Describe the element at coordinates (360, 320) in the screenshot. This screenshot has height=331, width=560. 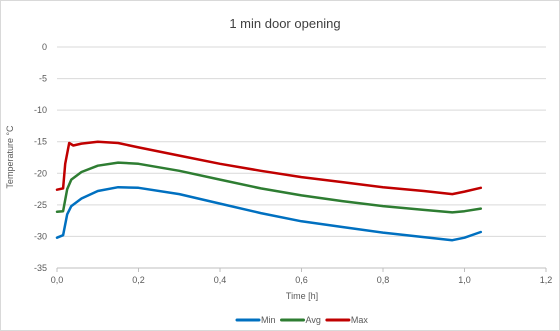
I see `legend-label-max: Max` at that location.